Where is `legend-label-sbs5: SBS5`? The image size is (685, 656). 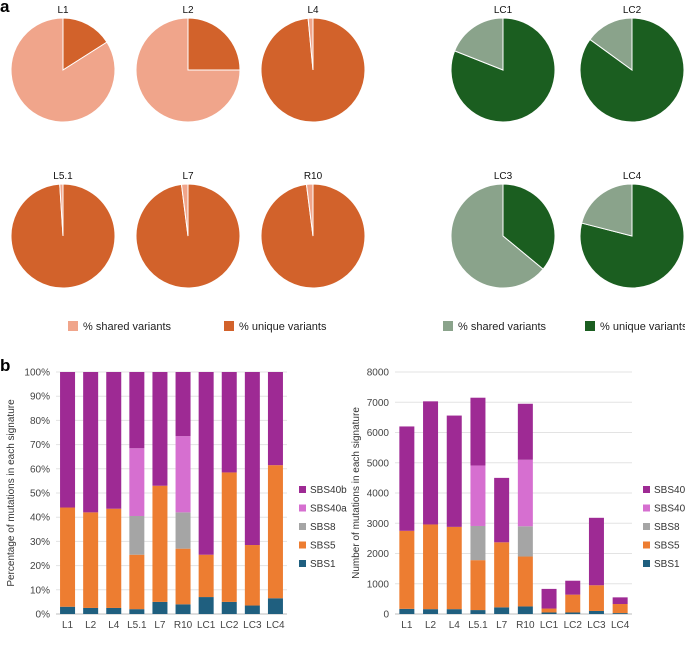
legend-label-sbs5: SBS5 is located at coordinates (323, 546).